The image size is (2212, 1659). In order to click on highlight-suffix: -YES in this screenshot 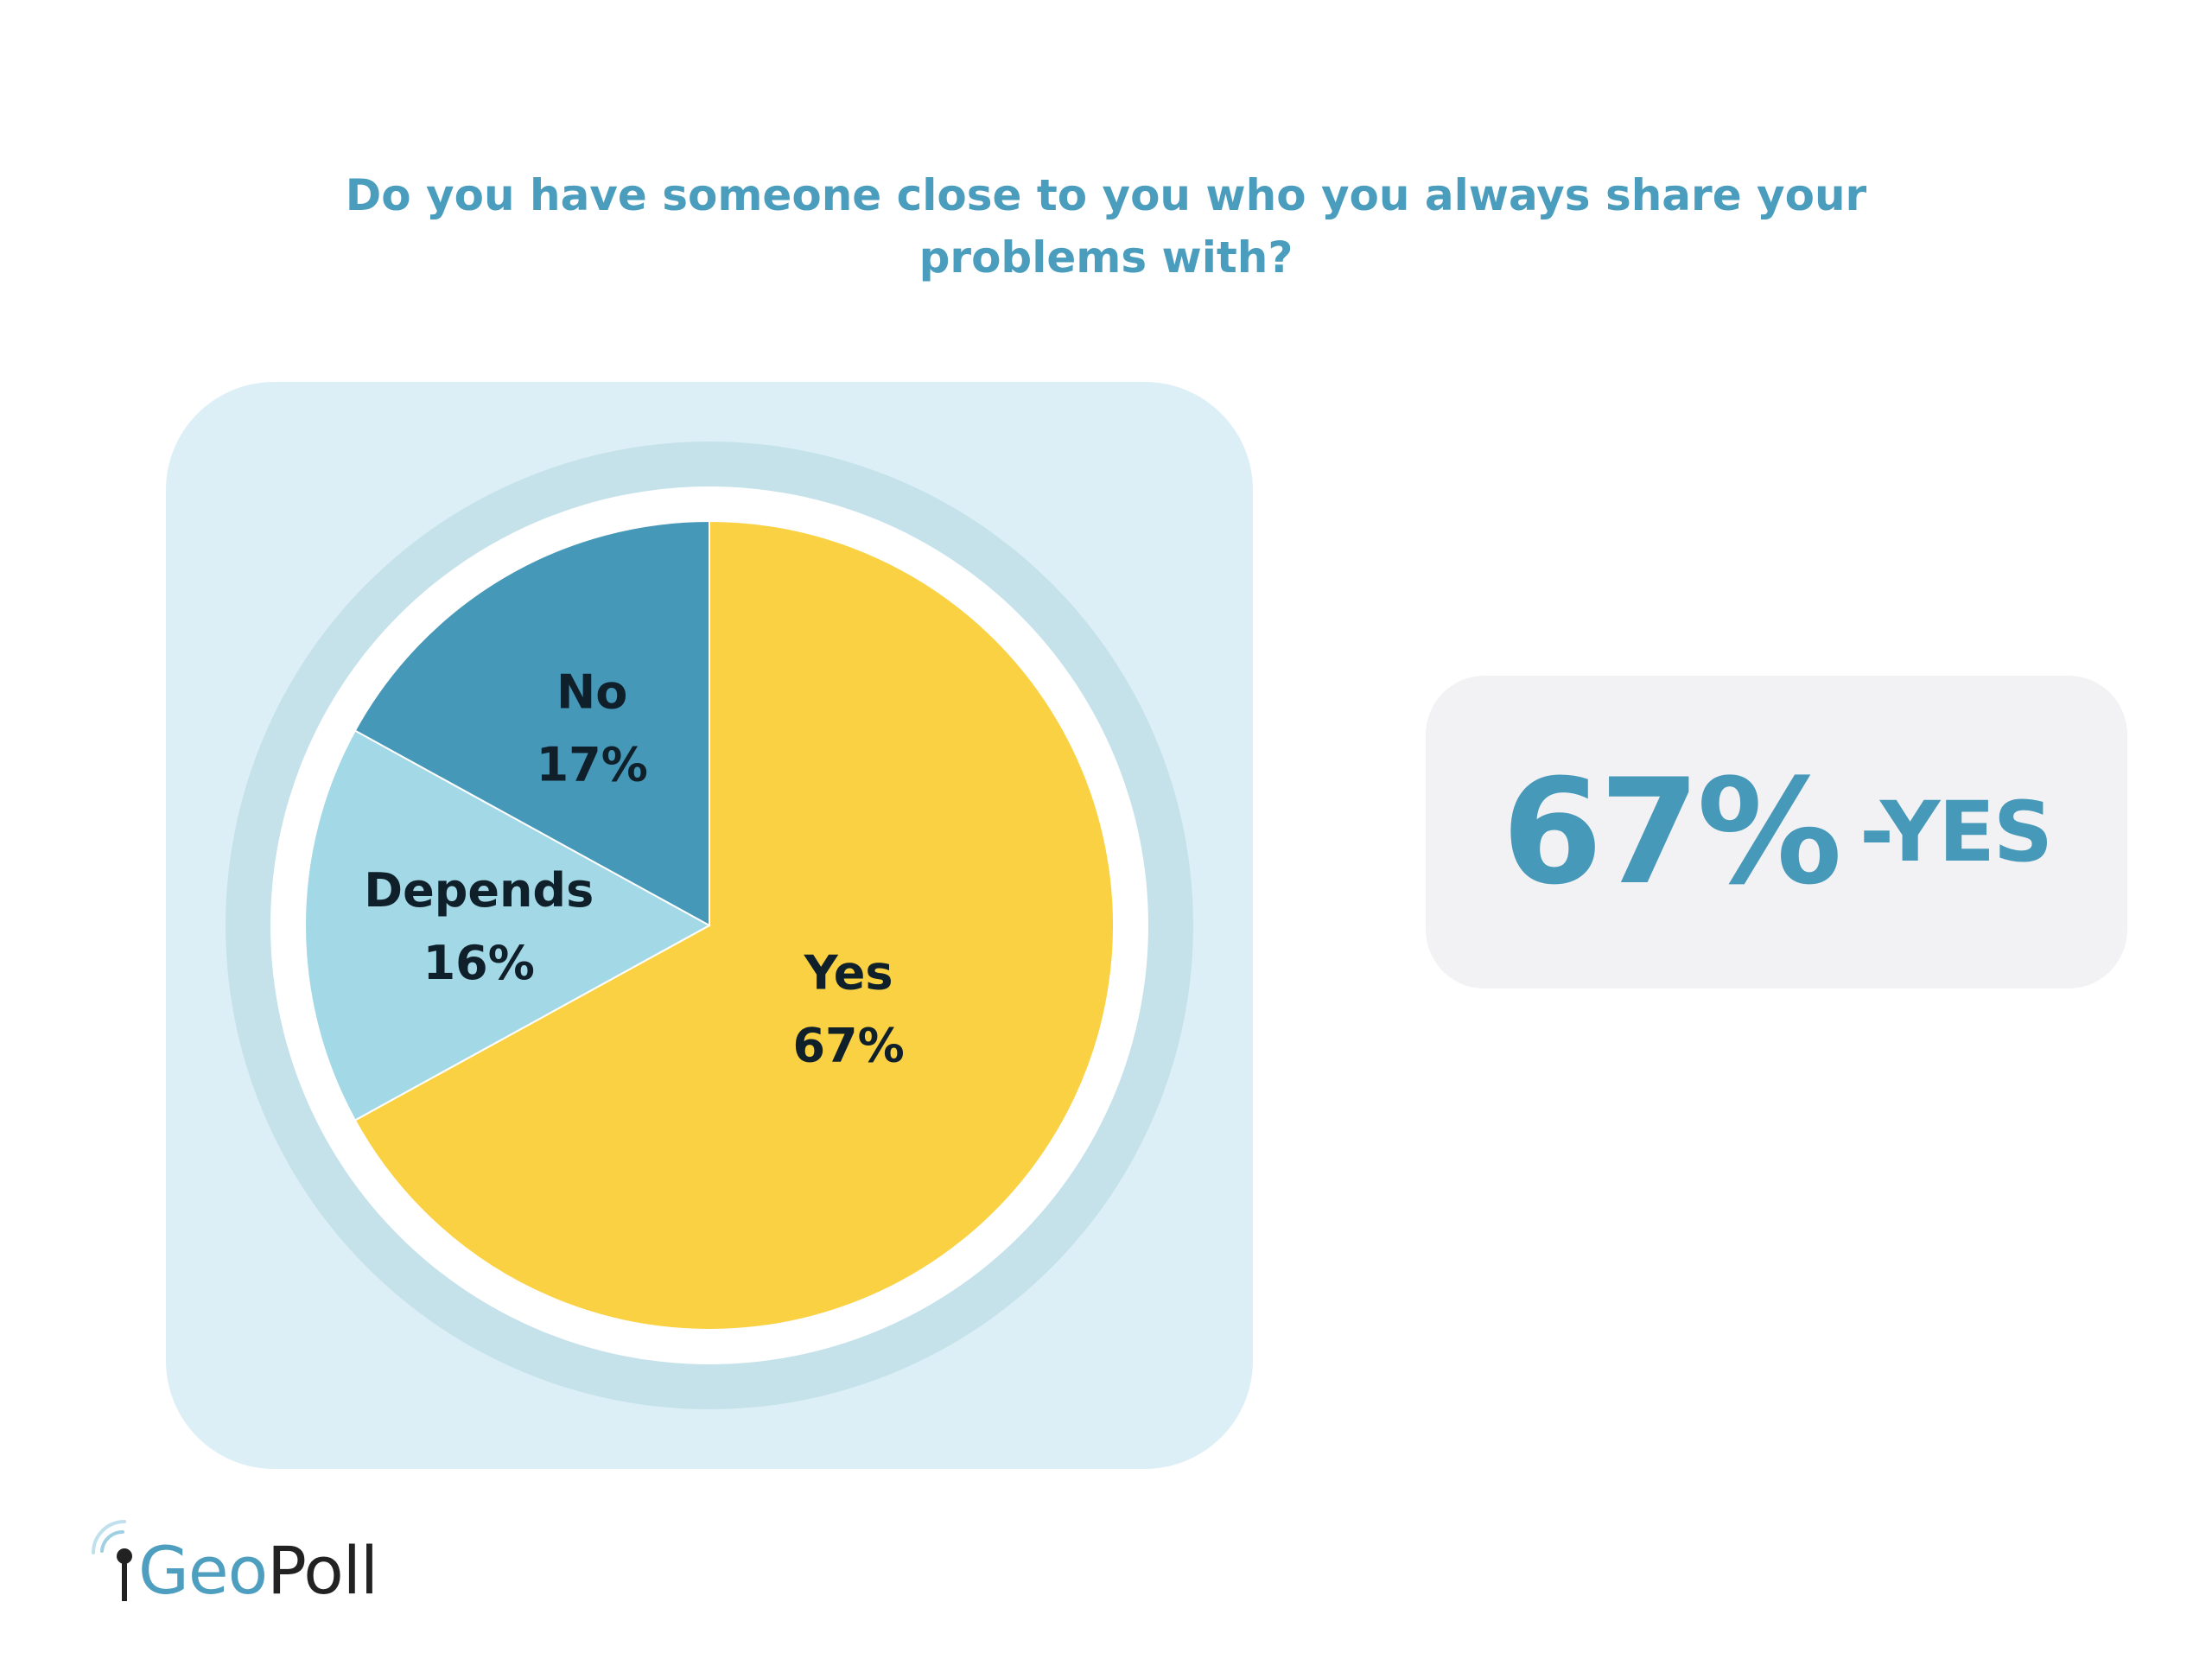, I will do `click(1956, 832)`.